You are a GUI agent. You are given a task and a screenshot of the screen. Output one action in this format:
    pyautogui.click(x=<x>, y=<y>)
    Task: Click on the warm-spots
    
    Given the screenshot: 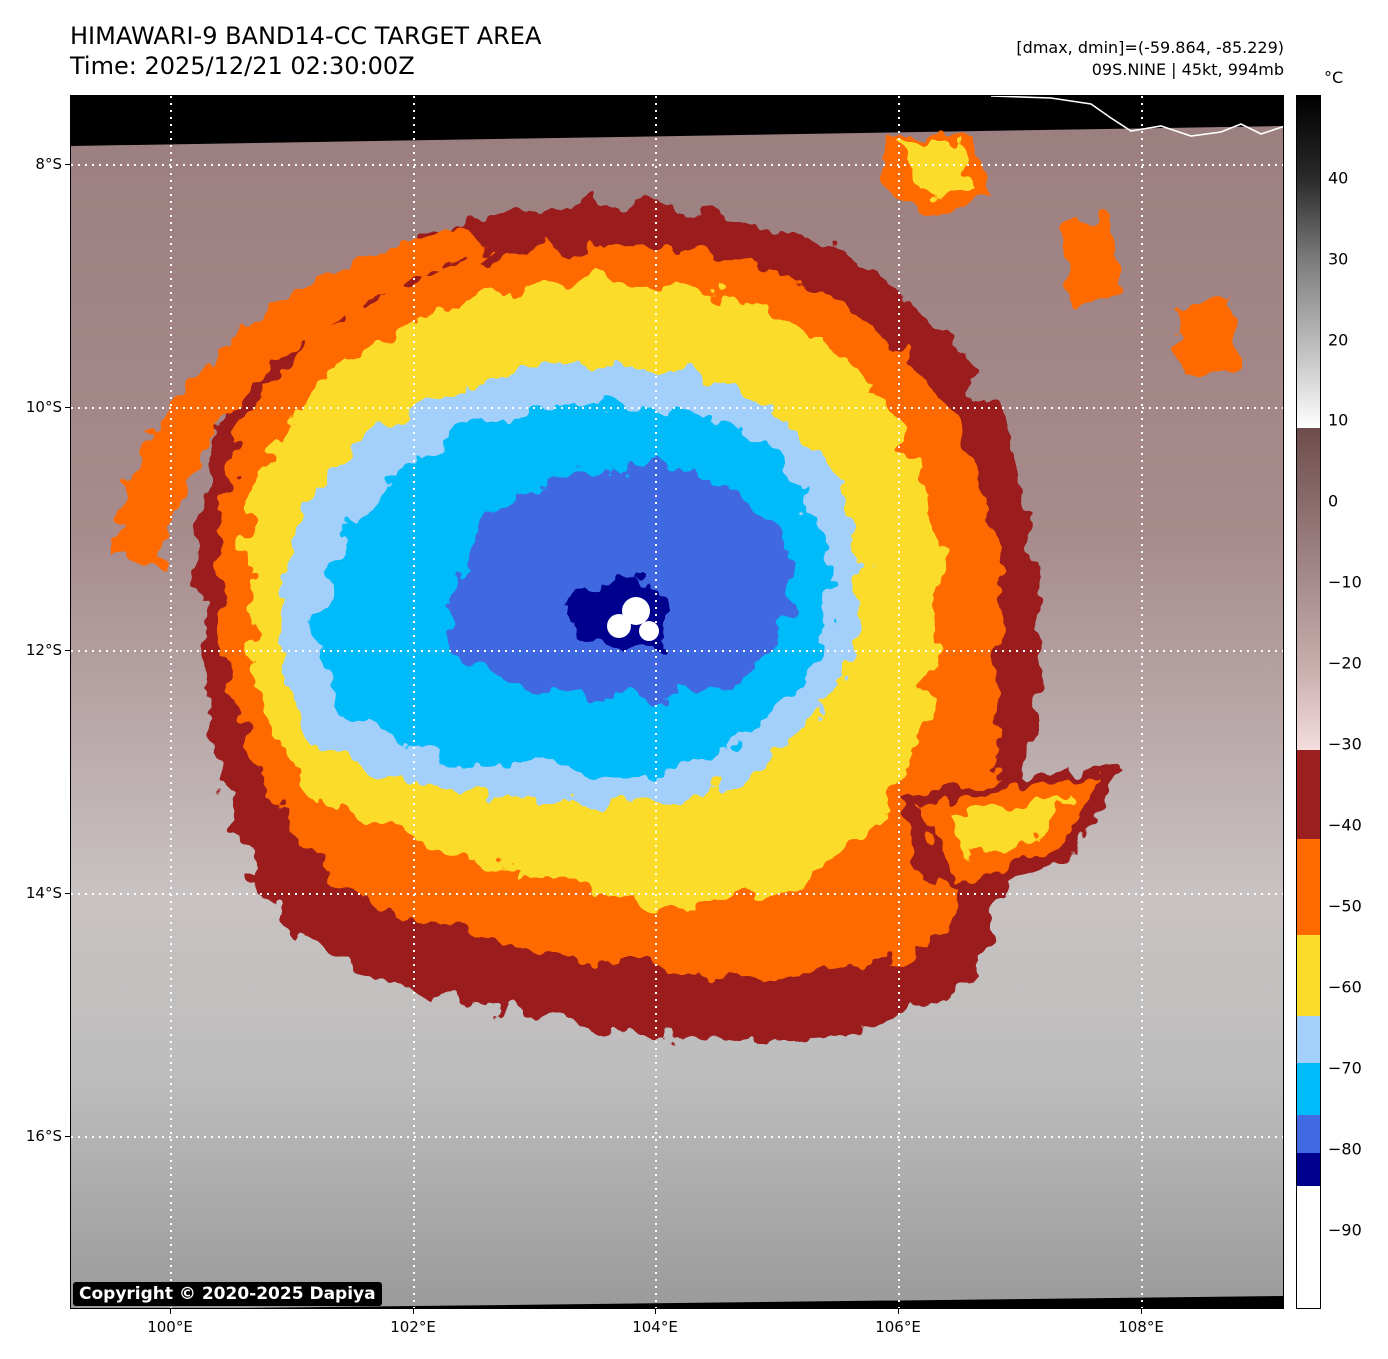 What is the action you would take?
    pyautogui.click(x=633, y=619)
    